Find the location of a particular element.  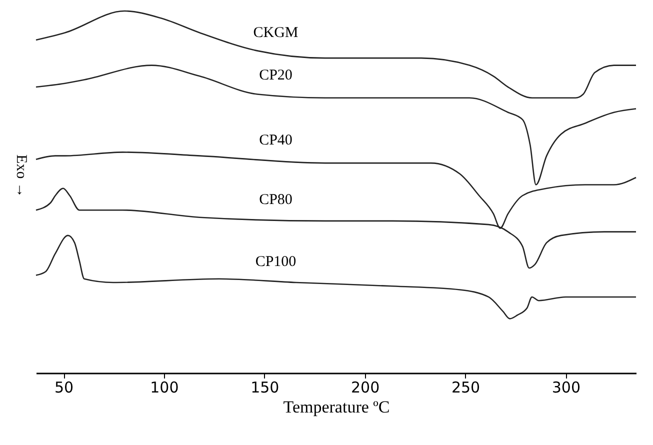

x-tick-label: 250 is located at coordinates (465, 387).